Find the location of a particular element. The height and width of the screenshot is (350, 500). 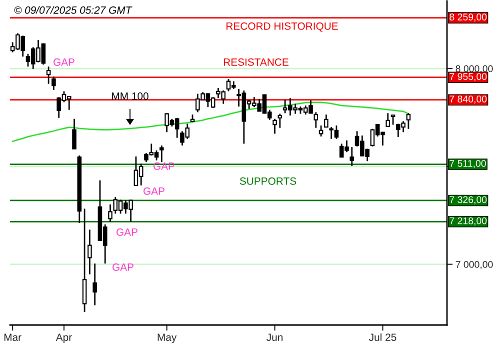

x-tick-label: May is located at coordinates (167, 339).